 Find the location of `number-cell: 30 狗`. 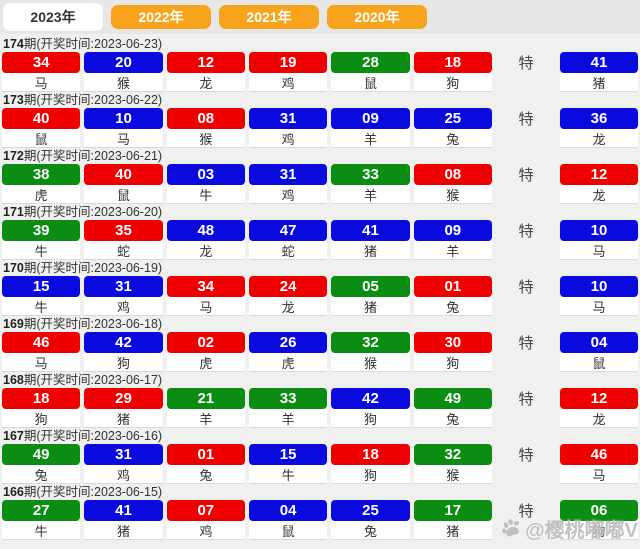

number-cell: 30 狗 is located at coordinates (452, 352).